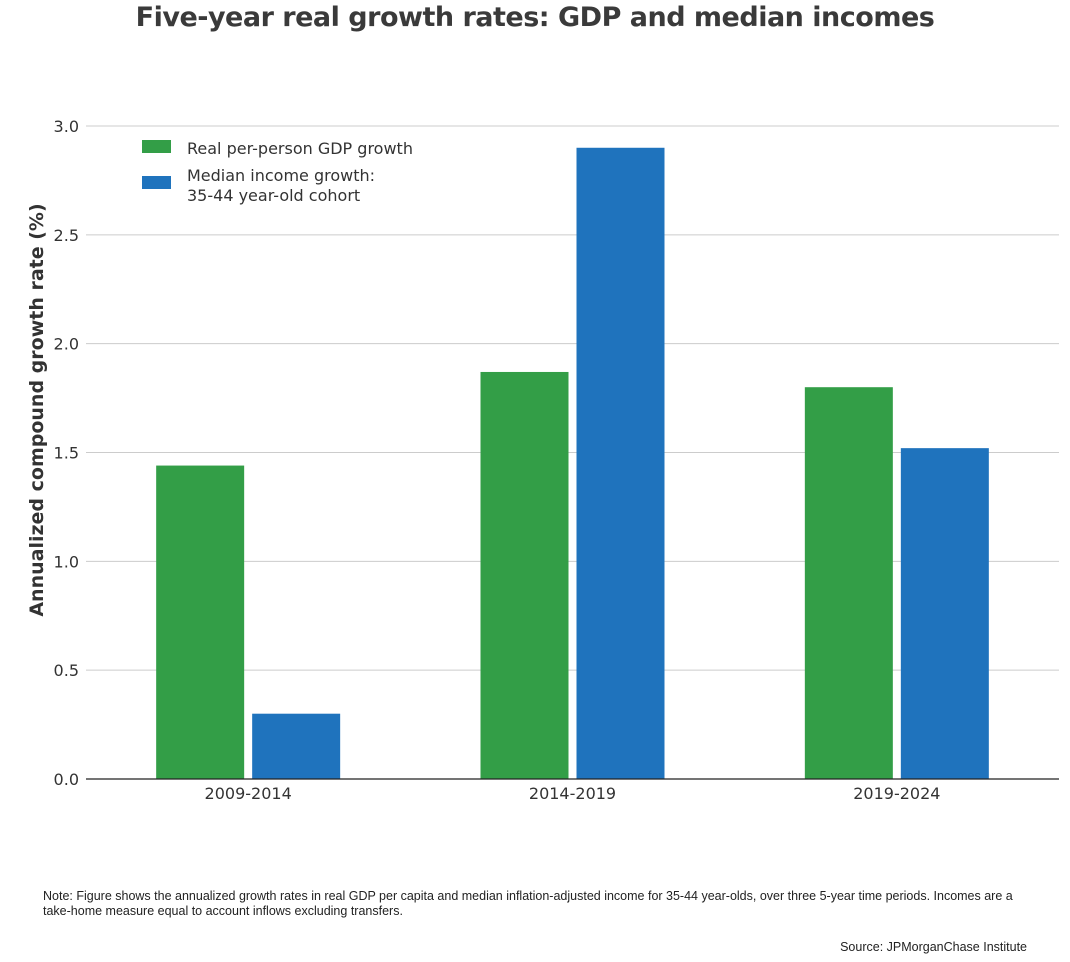 This screenshot has width=1070, height=962. I want to click on x-tick-label: 2014-2019, so click(572, 793).